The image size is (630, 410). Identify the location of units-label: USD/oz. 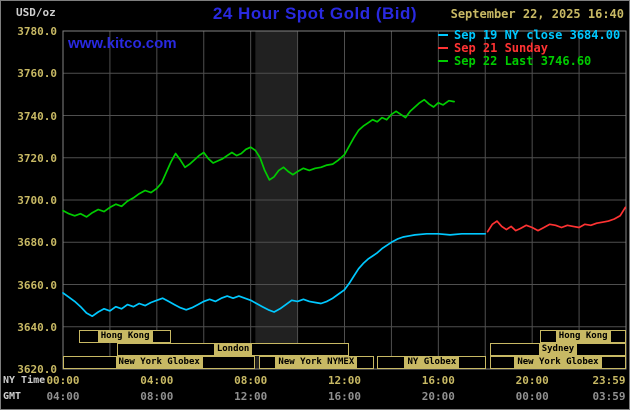
(36, 12).